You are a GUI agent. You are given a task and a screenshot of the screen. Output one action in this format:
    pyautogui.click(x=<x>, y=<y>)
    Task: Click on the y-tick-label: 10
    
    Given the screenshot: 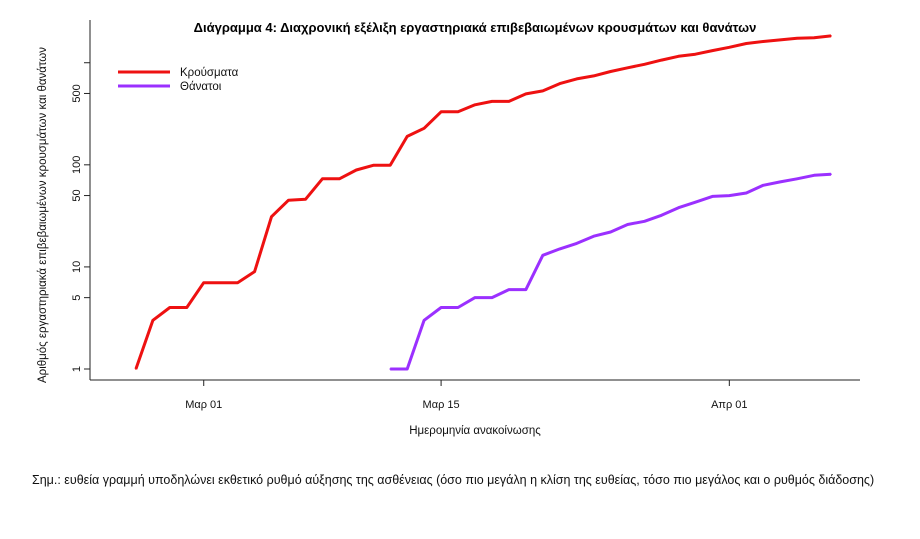 What is the action you would take?
    pyautogui.click(x=77, y=267)
    